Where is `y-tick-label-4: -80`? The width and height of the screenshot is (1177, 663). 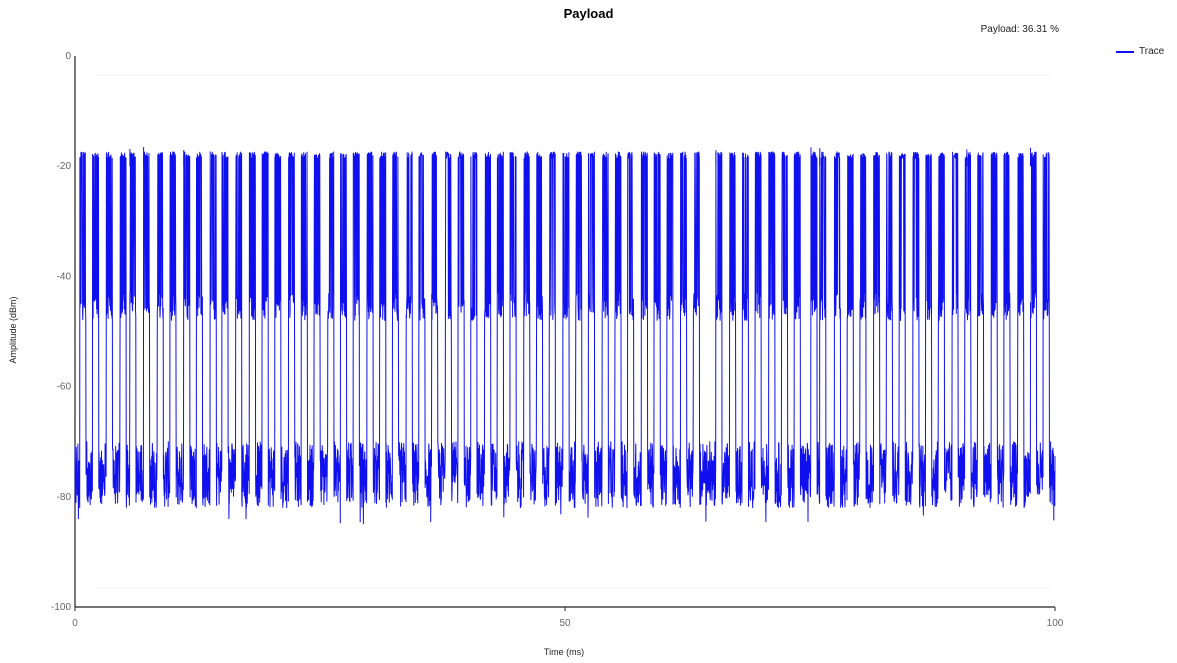
y-tick-label-4: -80 is located at coordinates (64, 497).